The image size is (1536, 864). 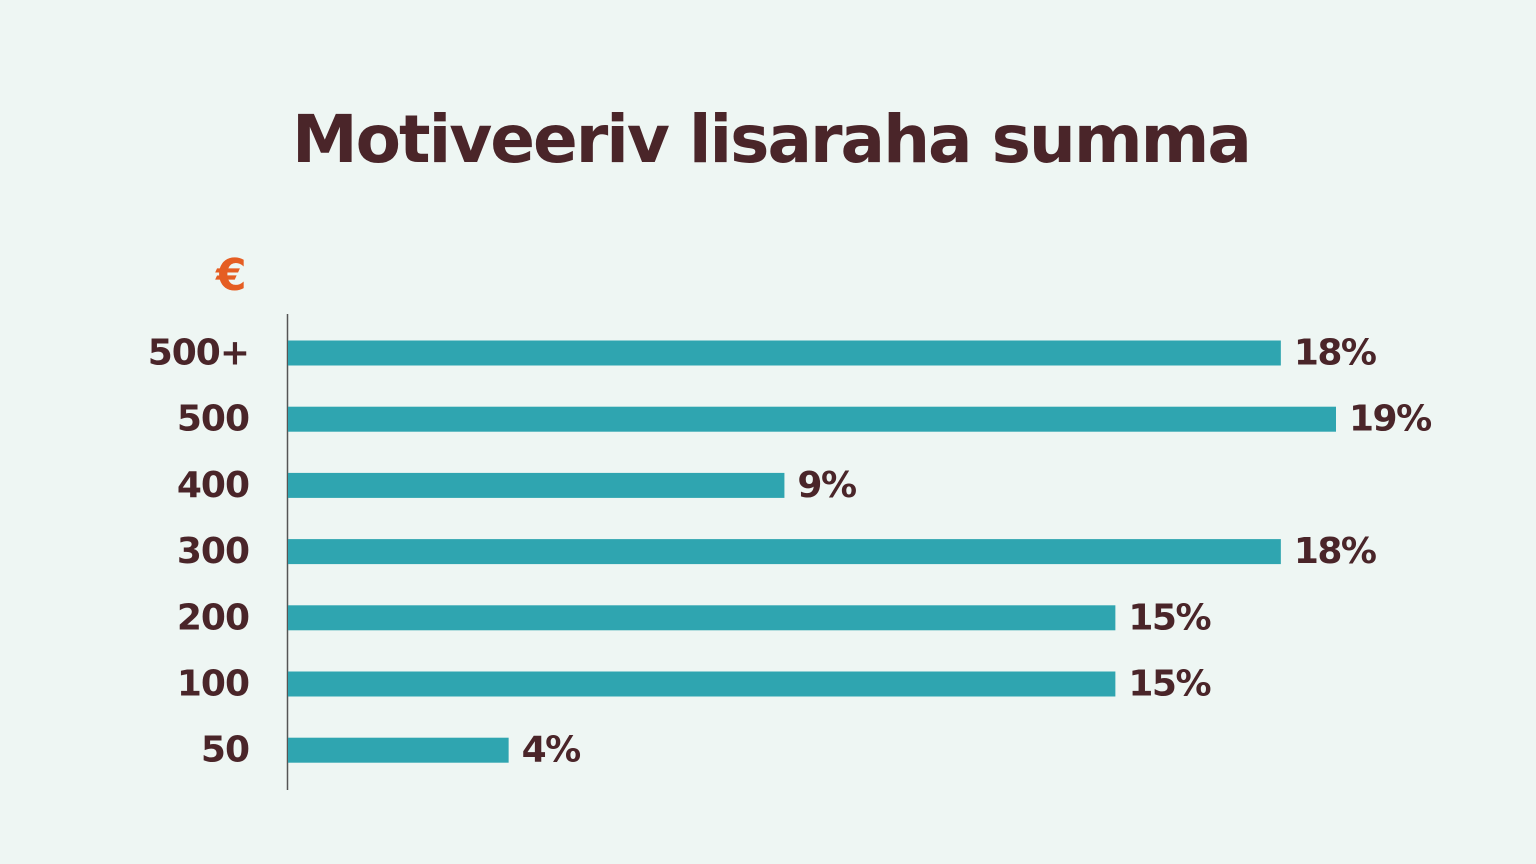 I want to click on value-label: 19%, so click(x=1390, y=419).